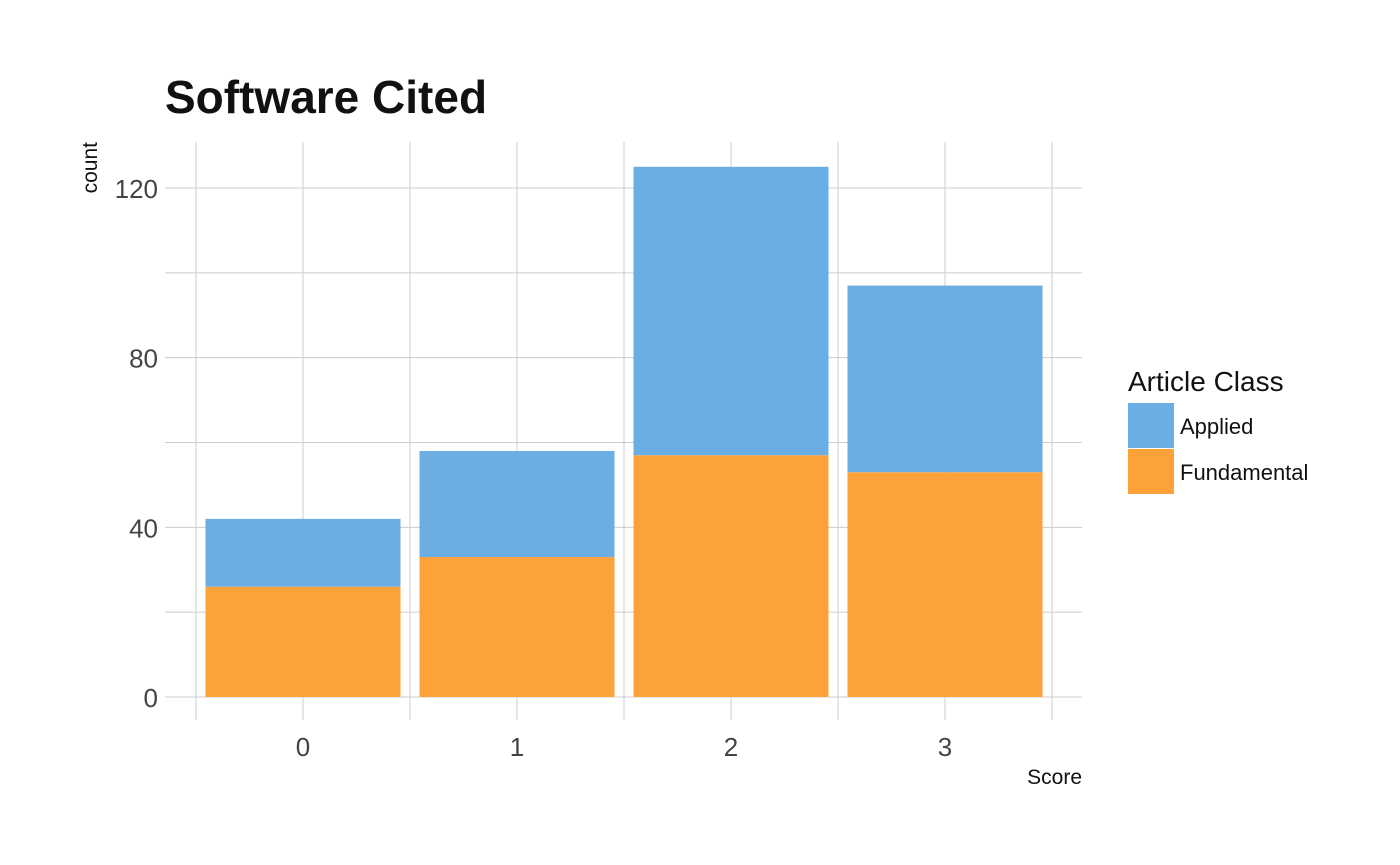  What do you see at coordinates (90, 168) in the screenshot?
I see `y-axis-label: count` at bounding box center [90, 168].